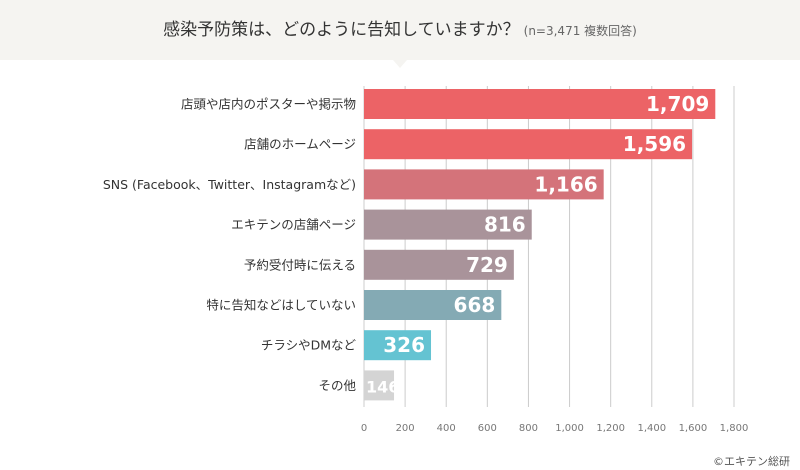 This screenshot has height=470, width=800. What do you see at coordinates (751, 461) in the screenshot?
I see `credit: ©エキテン総研` at bounding box center [751, 461].